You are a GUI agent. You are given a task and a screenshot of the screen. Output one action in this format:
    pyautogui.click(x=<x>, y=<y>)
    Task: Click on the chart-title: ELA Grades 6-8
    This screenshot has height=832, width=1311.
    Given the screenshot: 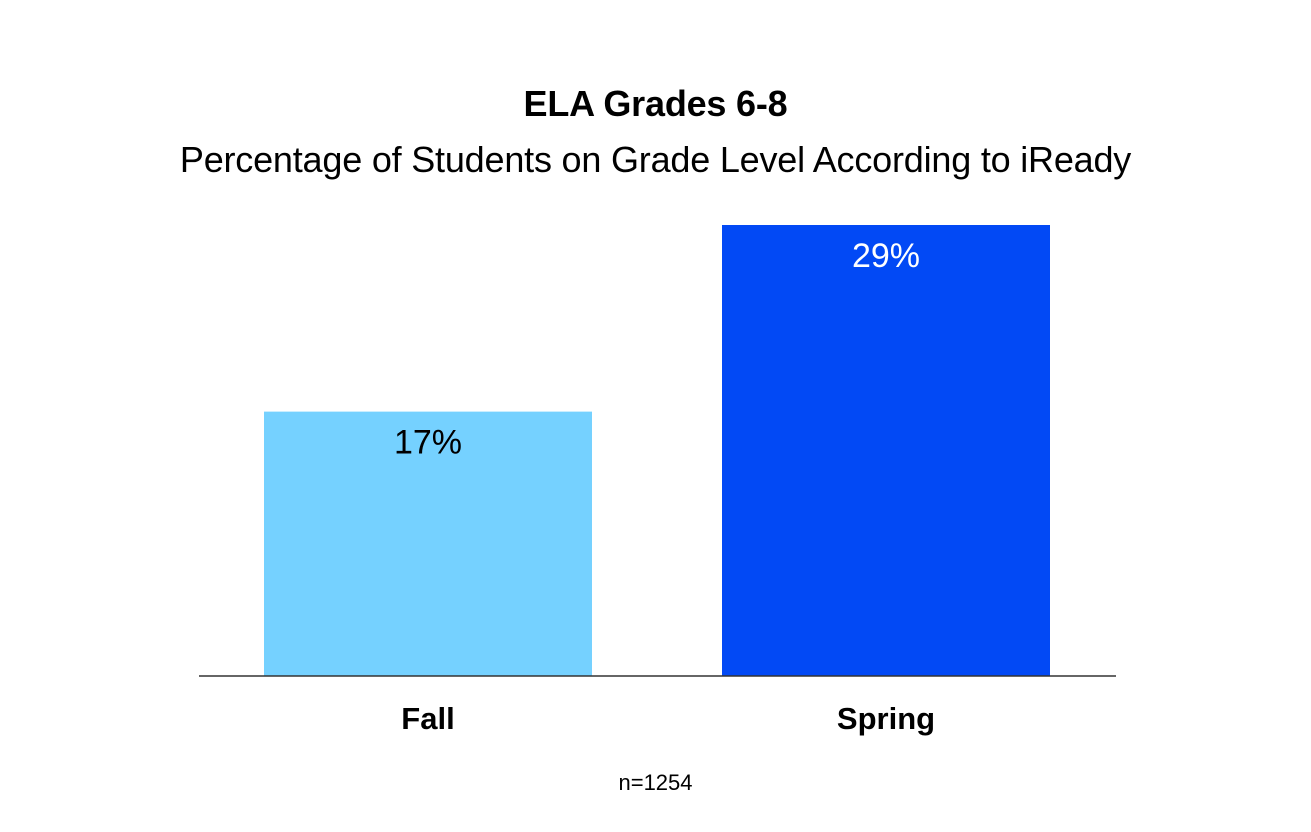 What is the action you would take?
    pyautogui.click(x=655, y=103)
    